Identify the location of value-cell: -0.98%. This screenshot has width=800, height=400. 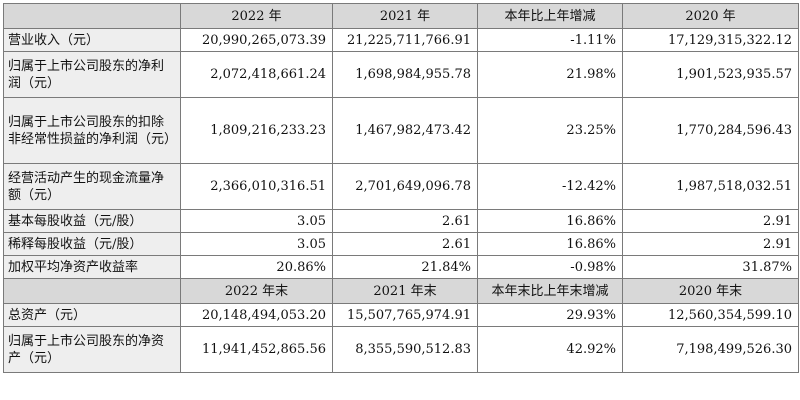
(550, 267).